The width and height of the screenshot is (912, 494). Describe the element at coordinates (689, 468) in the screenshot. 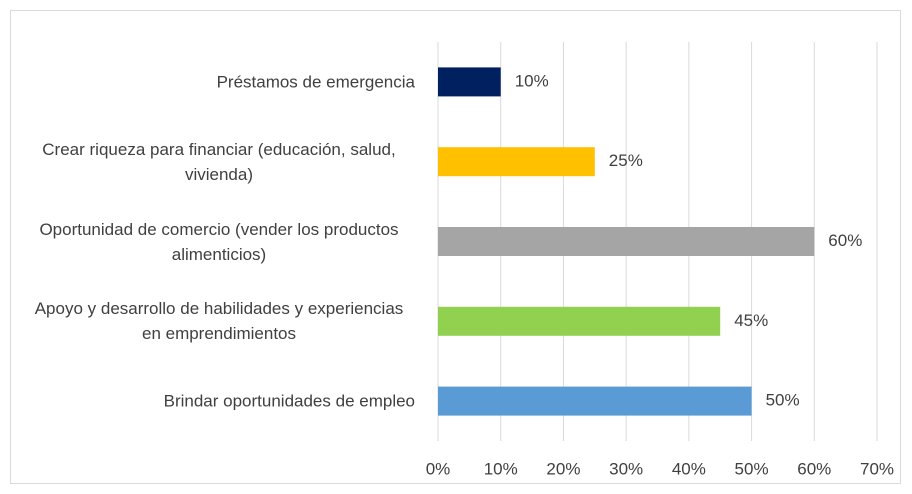

I see `x-tick-label: 40%` at that location.